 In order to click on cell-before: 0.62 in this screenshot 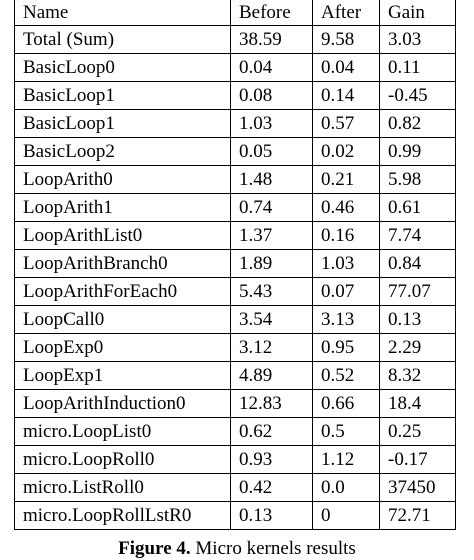, I will do `click(271, 431)`.